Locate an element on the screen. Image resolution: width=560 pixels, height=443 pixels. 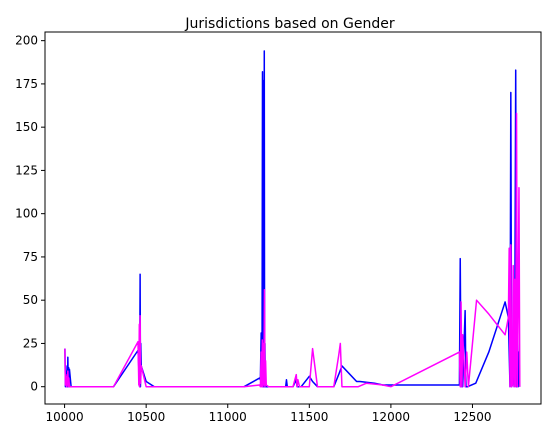
y-tick-label: 75 is located at coordinates (30, 257).